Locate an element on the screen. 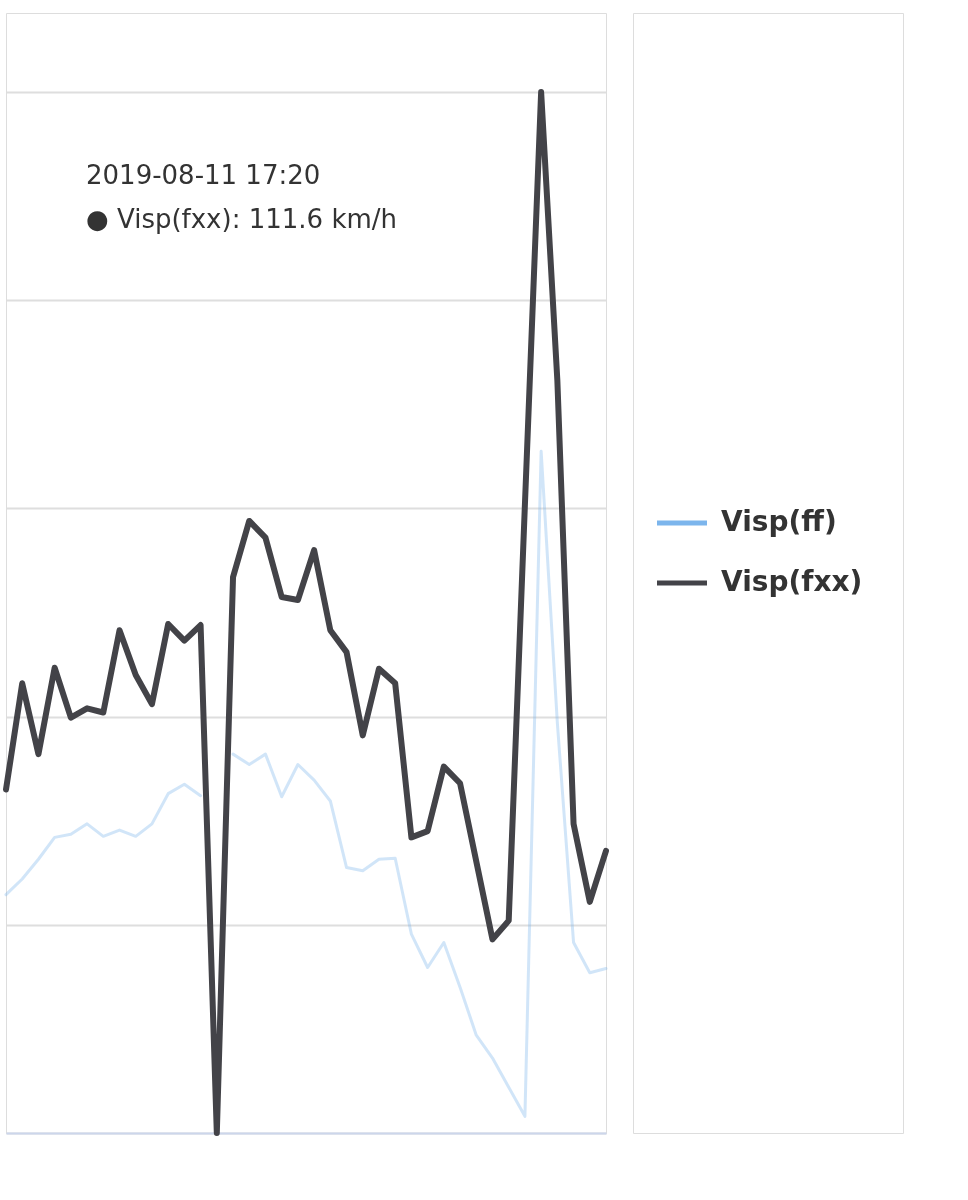  legend-label: Visp(fxx) is located at coordinates (792, 581).